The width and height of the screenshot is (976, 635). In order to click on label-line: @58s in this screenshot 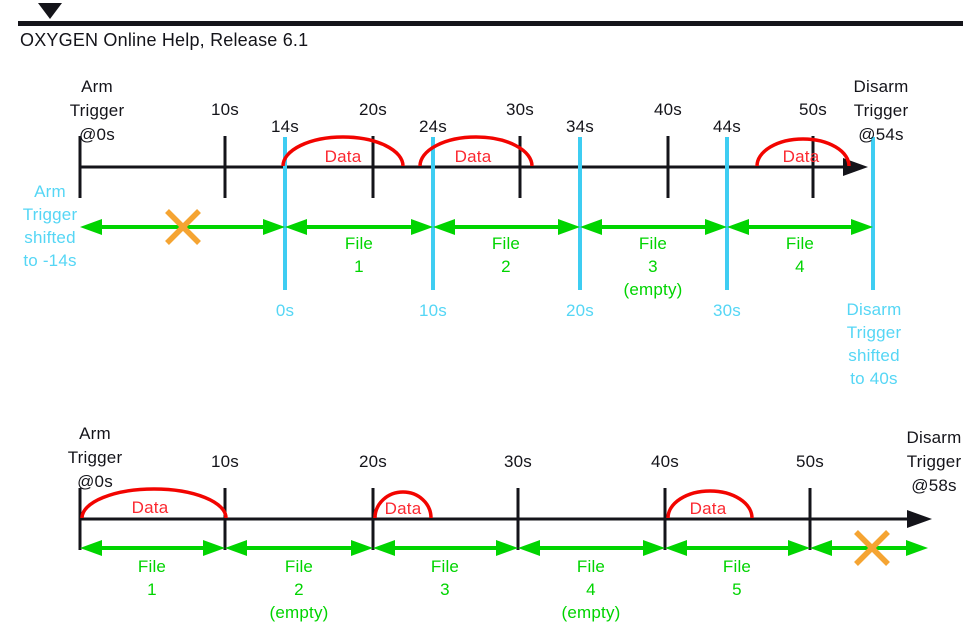, I will do `click(934, 485)`.